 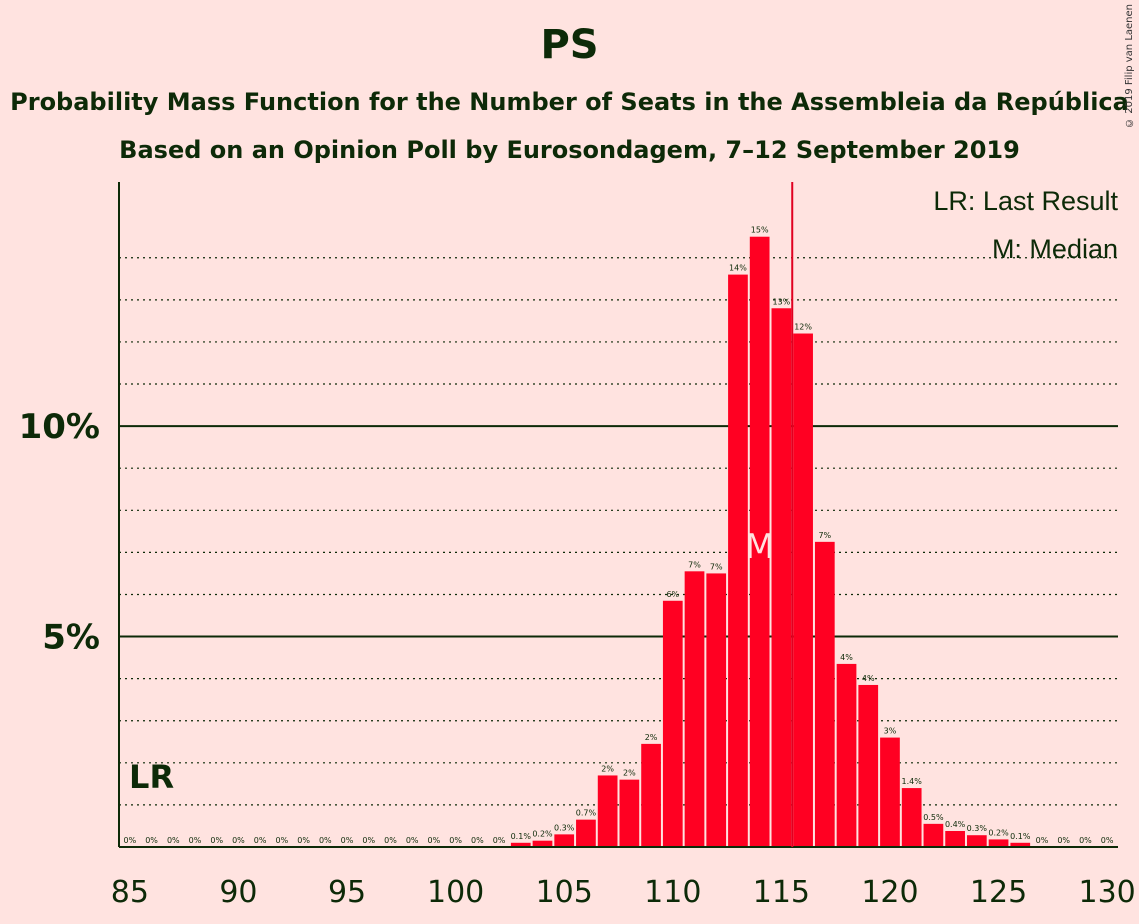 What do you see at coordinates (455, 892) in the screenshot?
I see `x-tick-label: 100` at bounding box center [455, 892].